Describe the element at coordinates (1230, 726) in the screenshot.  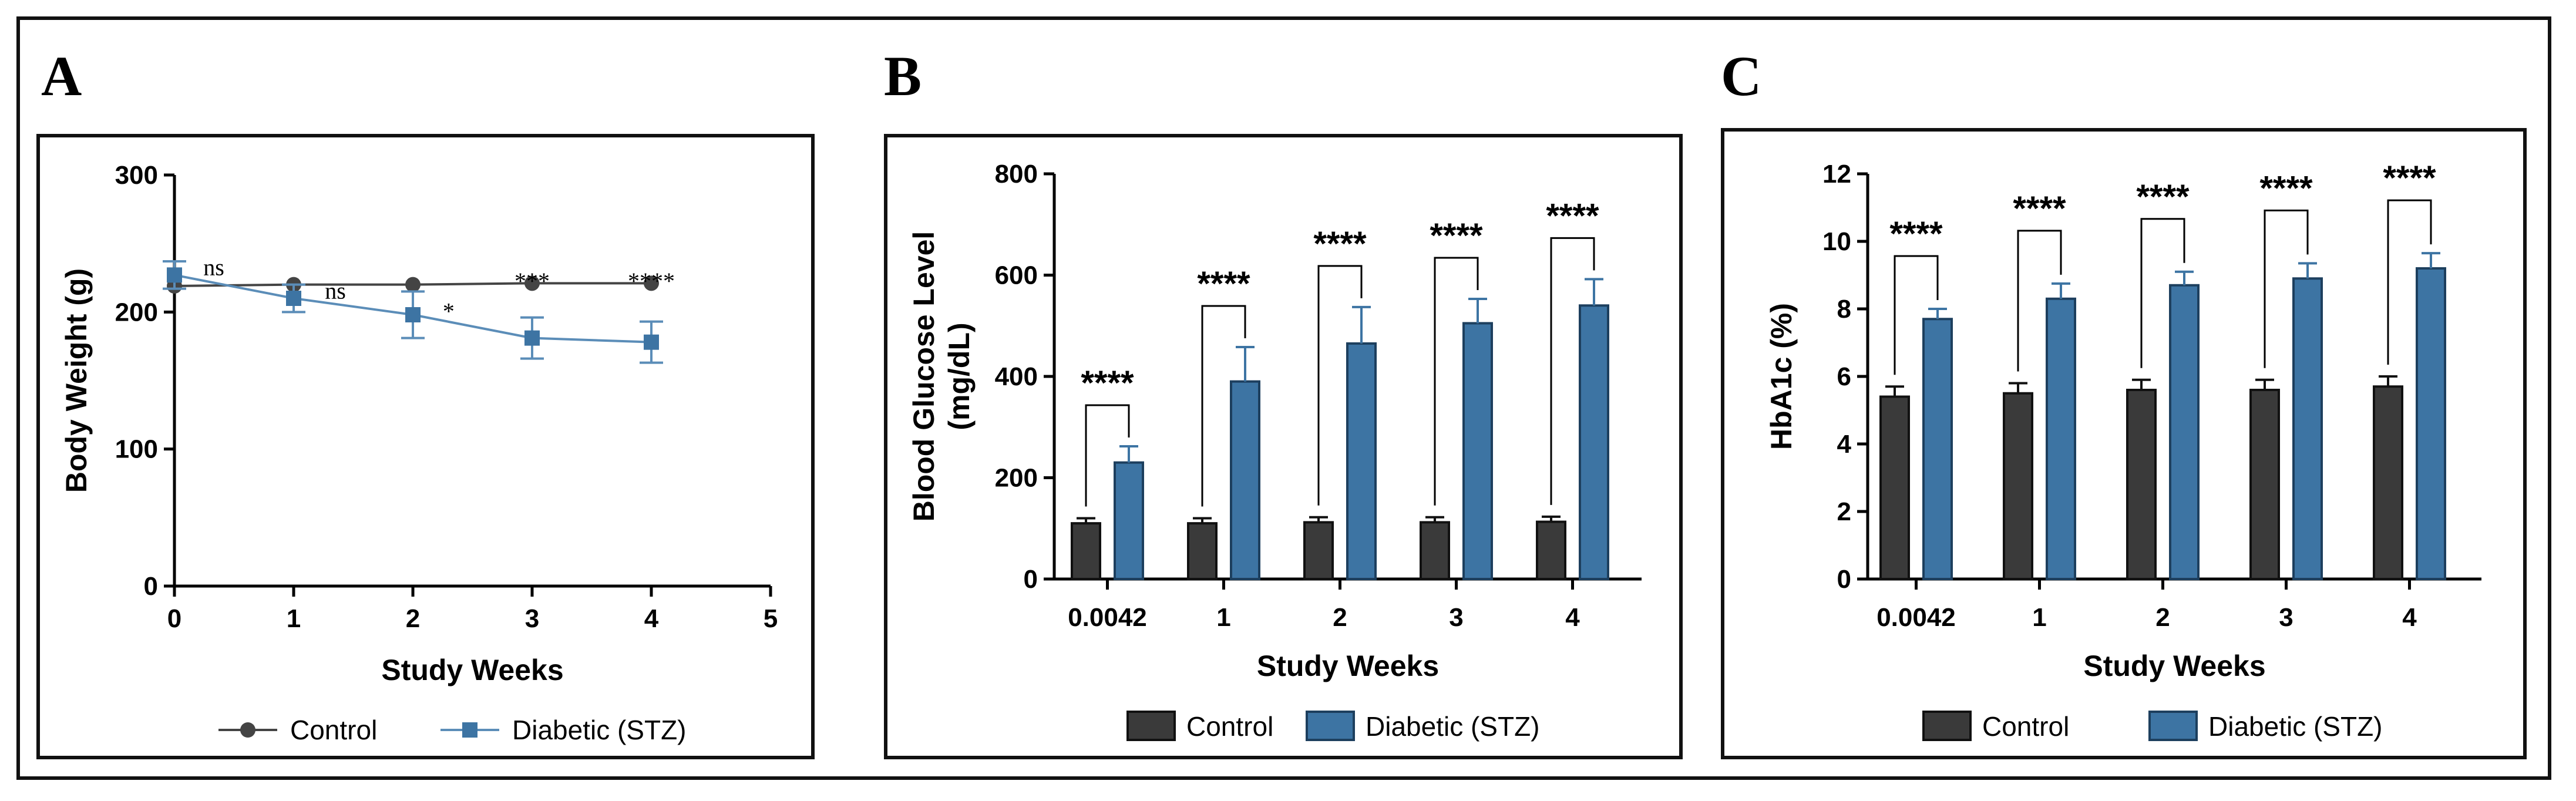
I see `b-legend-label-control: Control` at that location.